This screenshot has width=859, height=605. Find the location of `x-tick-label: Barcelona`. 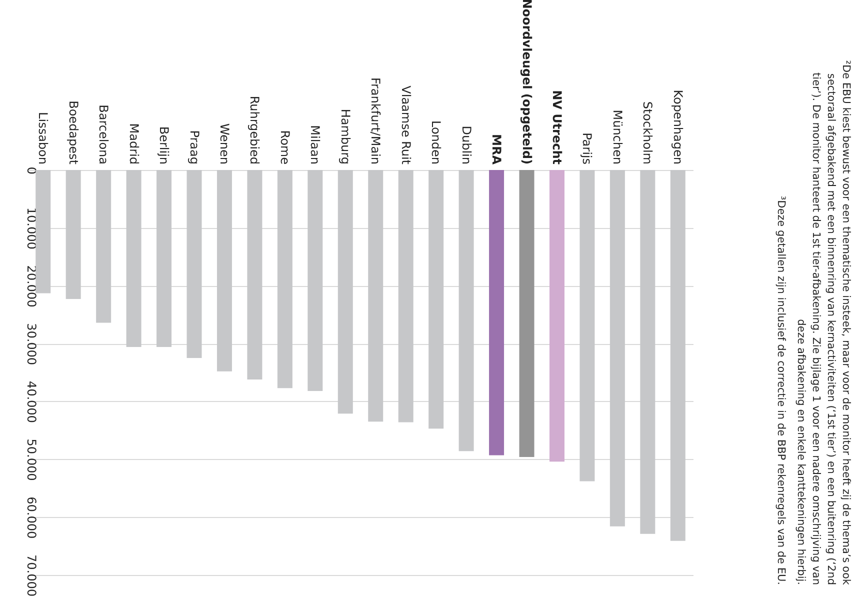

x-tick-label: Barcelona is located at coordinates (103, 134).